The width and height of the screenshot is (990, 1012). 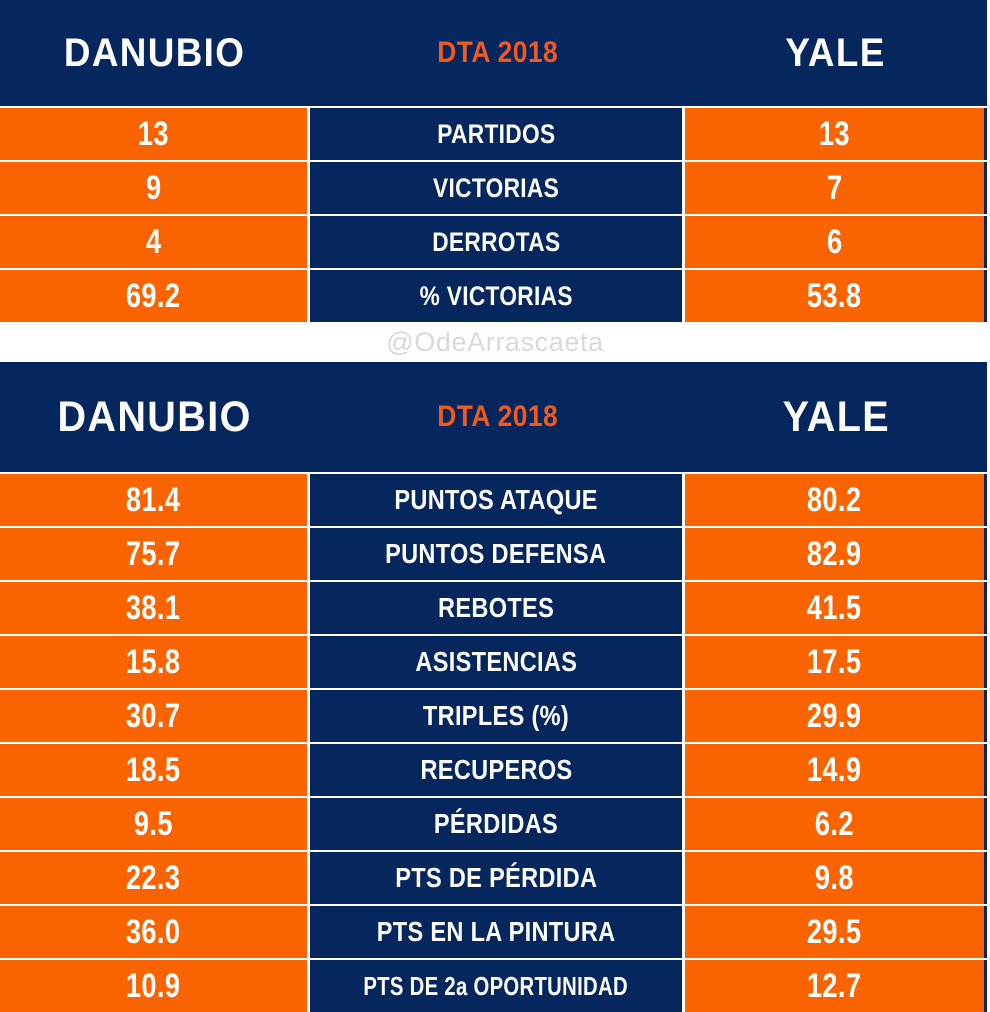 I want to click on row-value-left: 81.4, so click(x=155, y=500).